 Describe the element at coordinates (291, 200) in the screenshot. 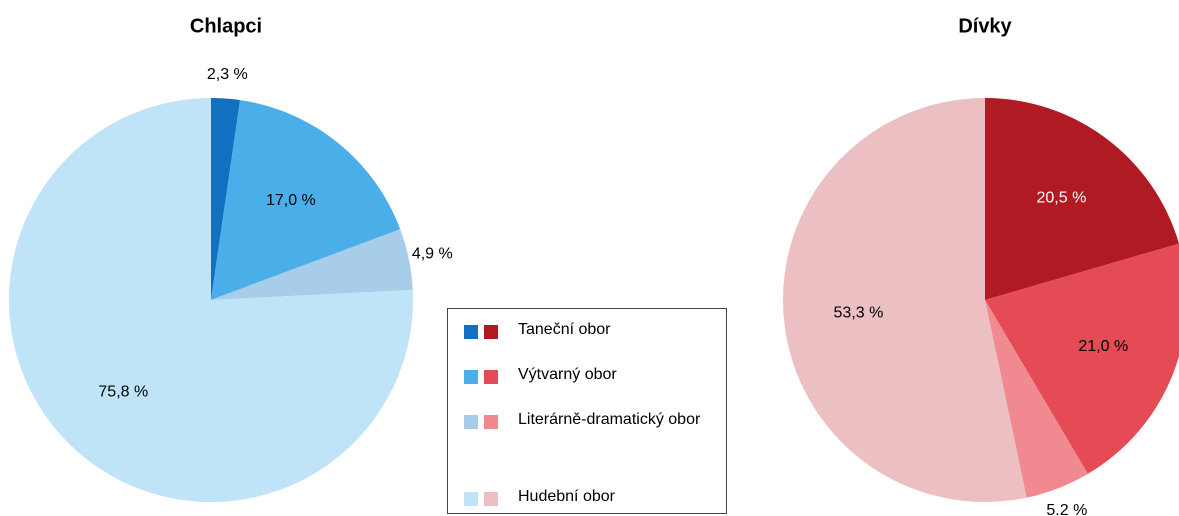

I see `data-label: 17,0 %` at that location.